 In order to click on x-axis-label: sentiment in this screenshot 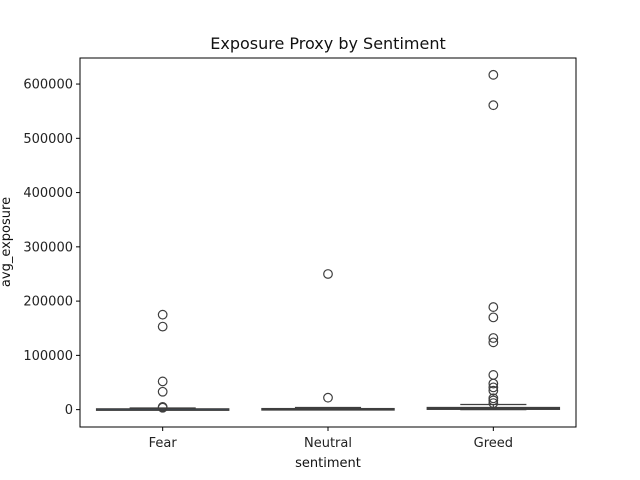, I will do `click(328, 463)`.